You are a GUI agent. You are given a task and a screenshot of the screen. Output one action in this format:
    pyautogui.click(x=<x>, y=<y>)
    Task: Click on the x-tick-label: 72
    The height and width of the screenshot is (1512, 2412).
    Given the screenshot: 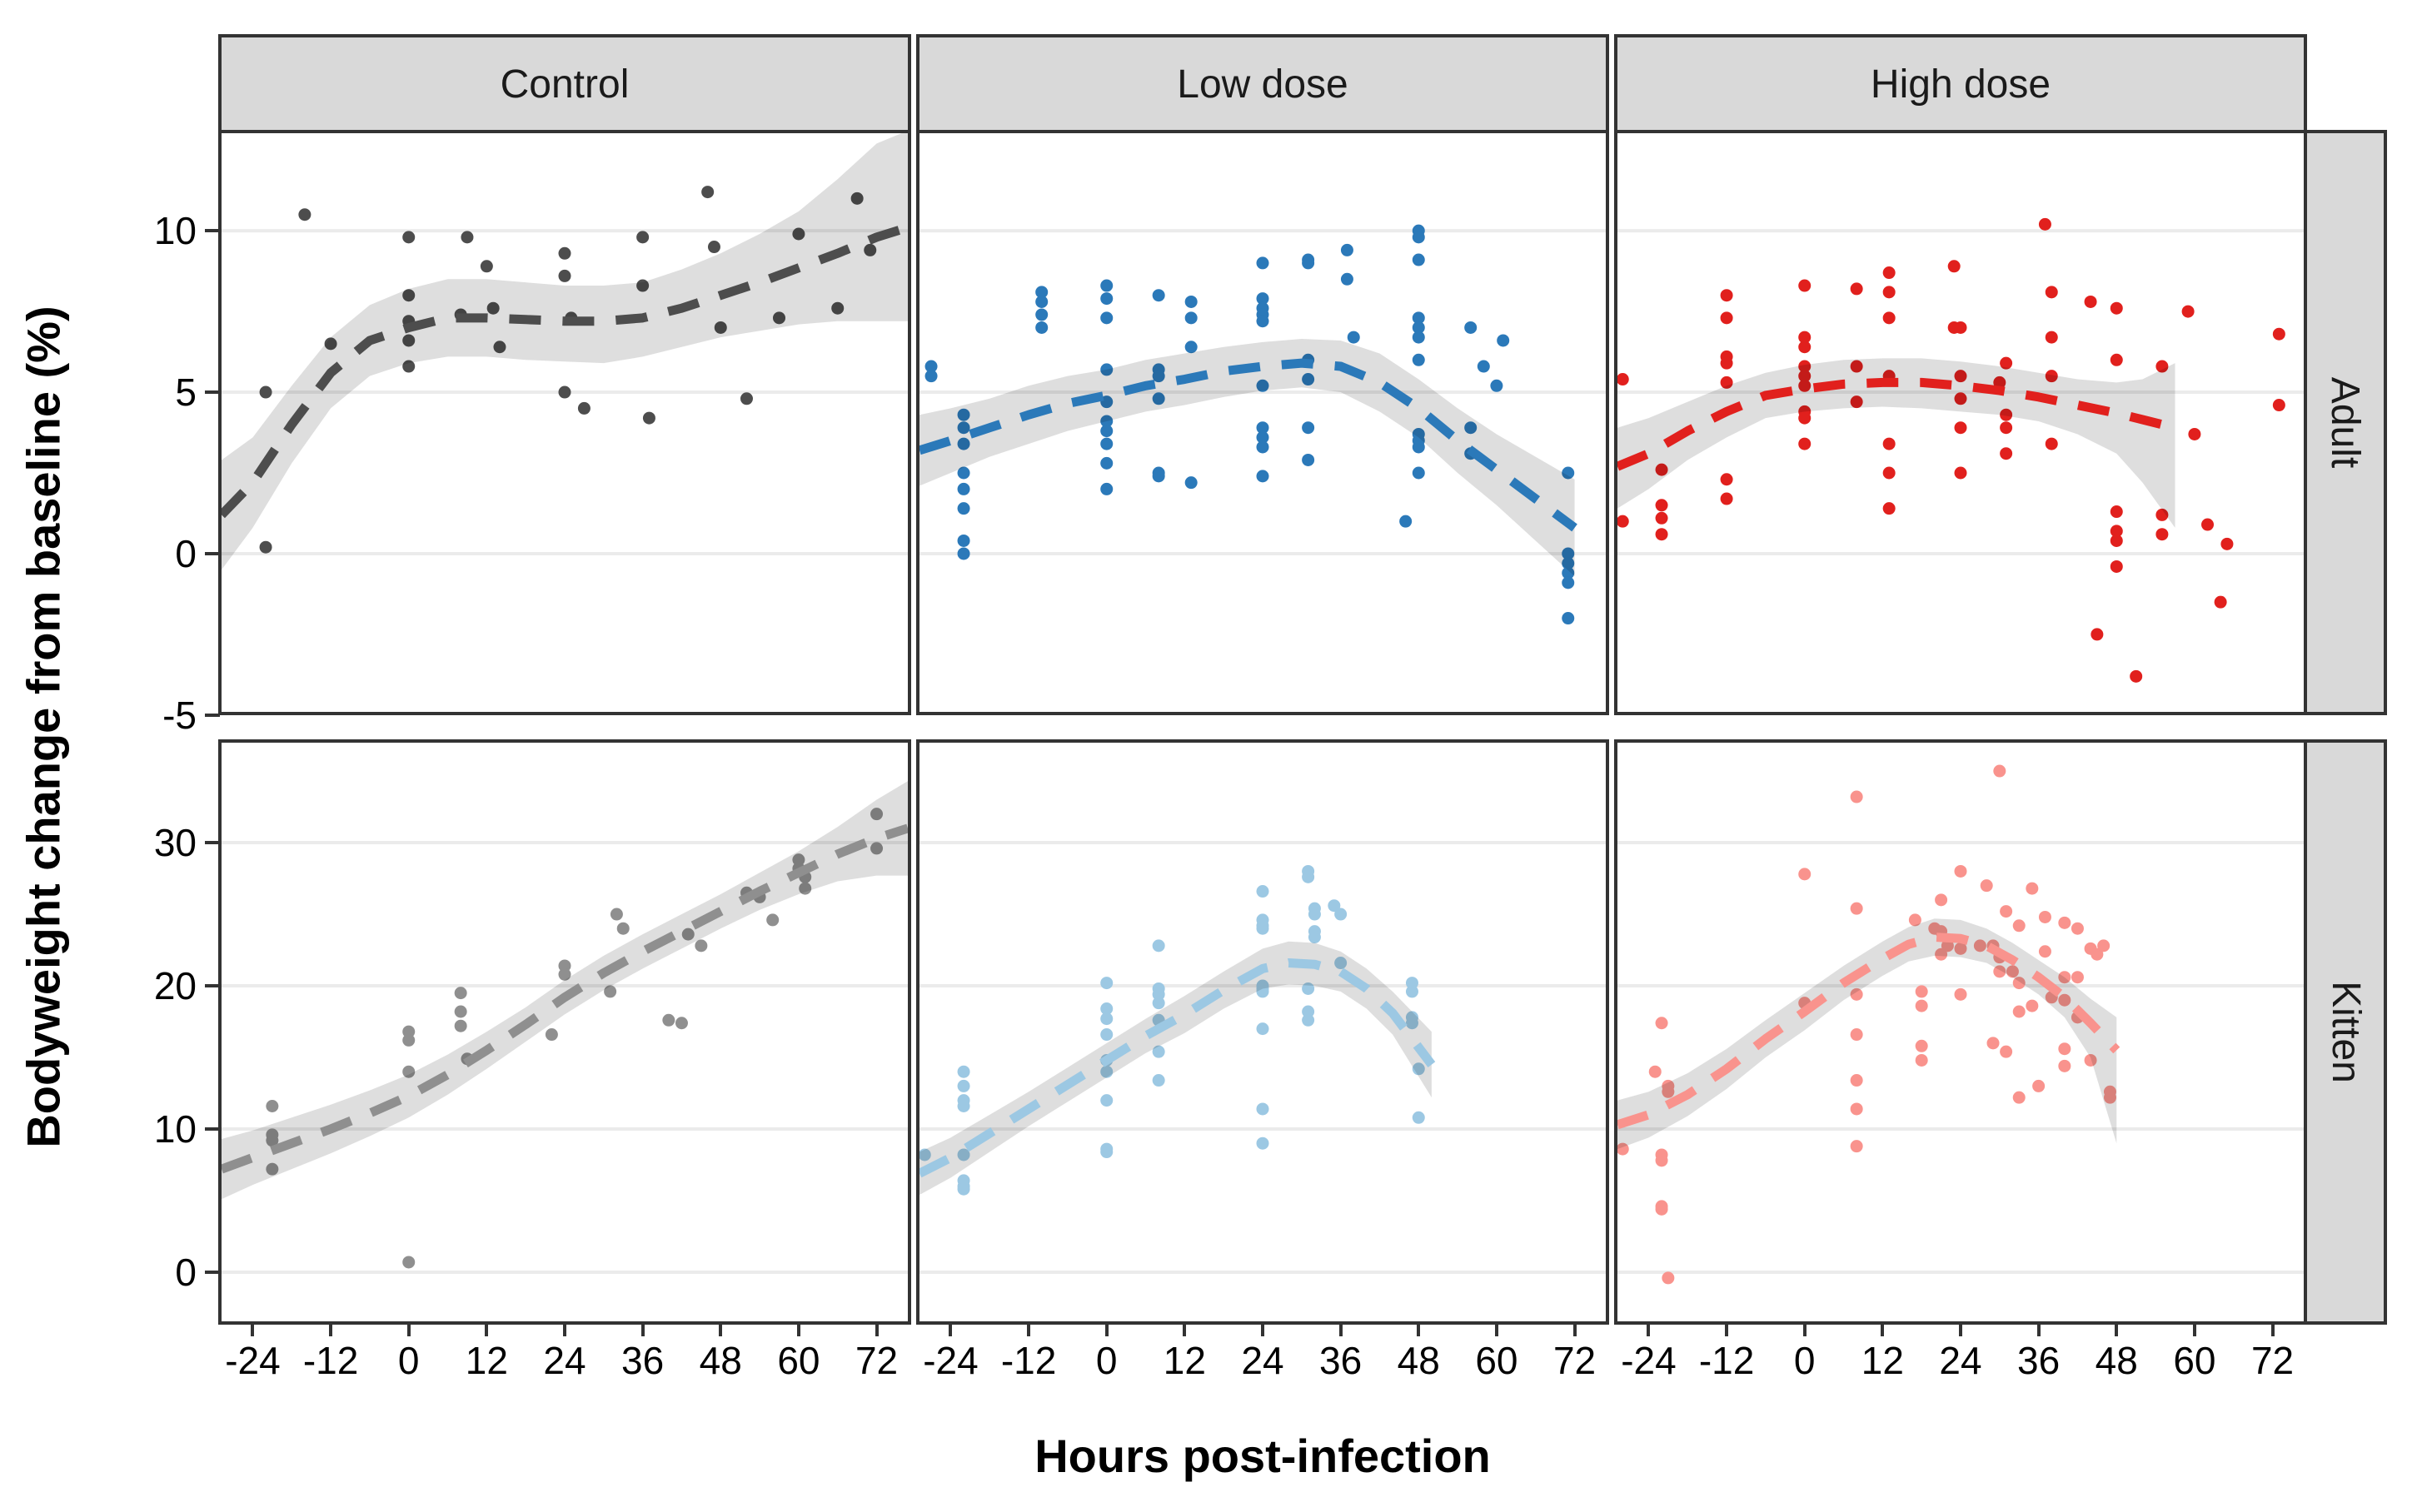 What is the action you would take?
    pyautogui.click(x=2273, y=1361)
    